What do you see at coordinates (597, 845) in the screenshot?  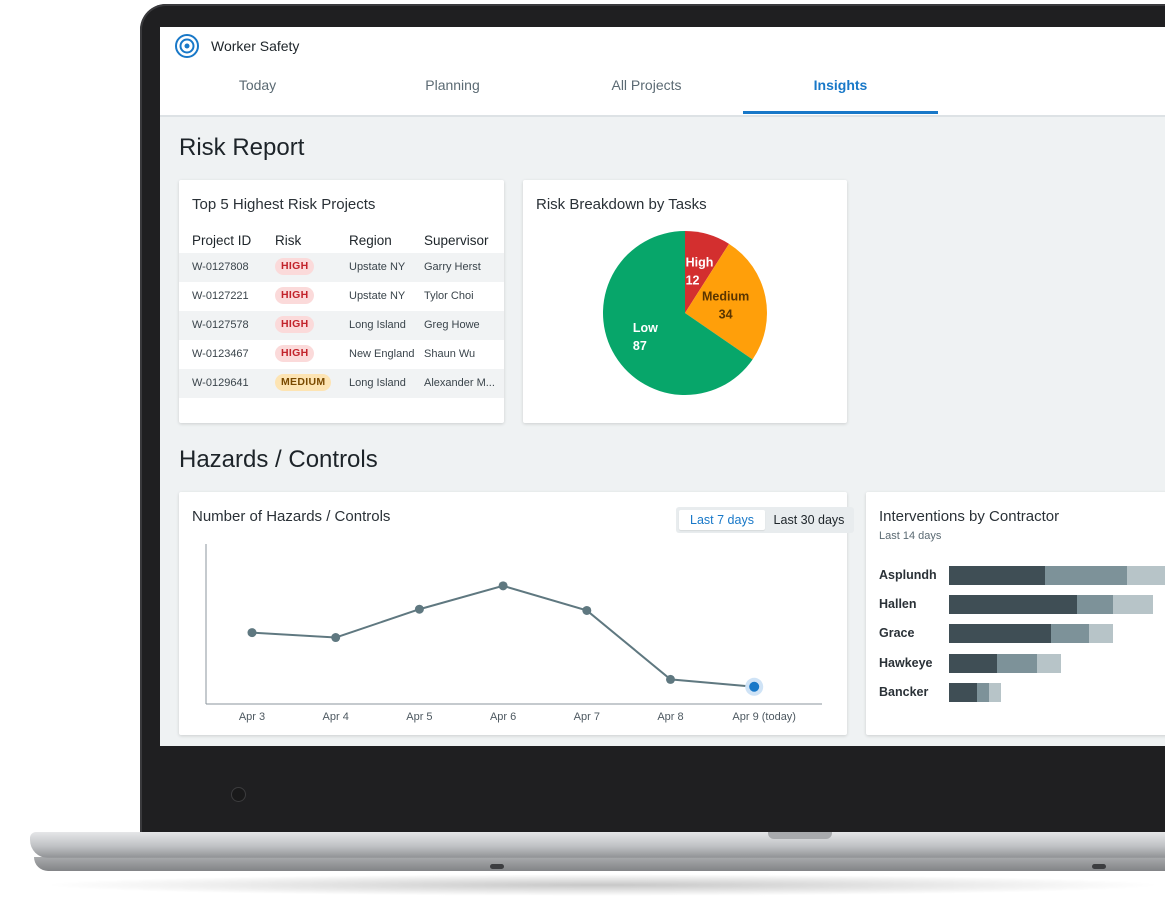 I see `laptop-base` at bounding box center [597, 845].